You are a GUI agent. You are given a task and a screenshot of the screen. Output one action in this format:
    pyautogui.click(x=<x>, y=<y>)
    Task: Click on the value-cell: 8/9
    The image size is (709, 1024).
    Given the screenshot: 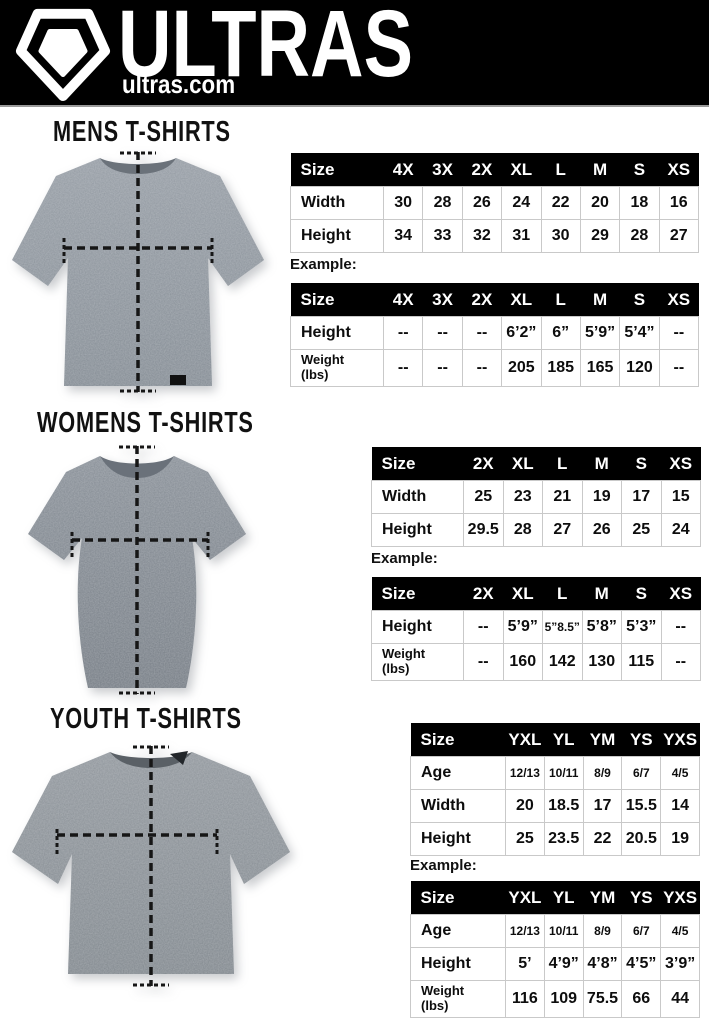 What is the action you would take?
    pyautogui.click(x=602, y=931)
    